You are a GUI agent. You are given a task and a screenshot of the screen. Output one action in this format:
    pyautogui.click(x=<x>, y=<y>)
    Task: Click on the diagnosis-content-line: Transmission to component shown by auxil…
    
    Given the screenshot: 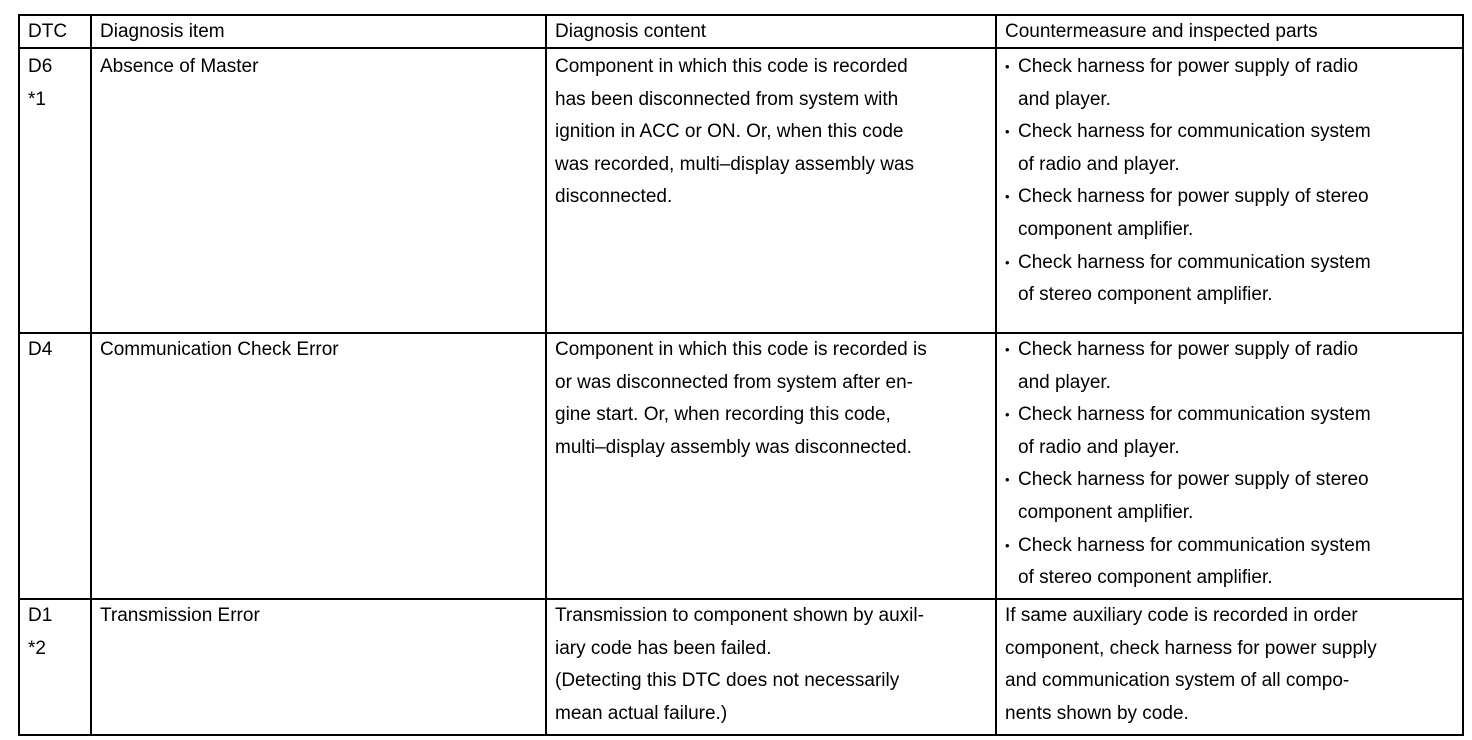 What is the action you would take?
    pyautogui.click(x=739, y=615)
    